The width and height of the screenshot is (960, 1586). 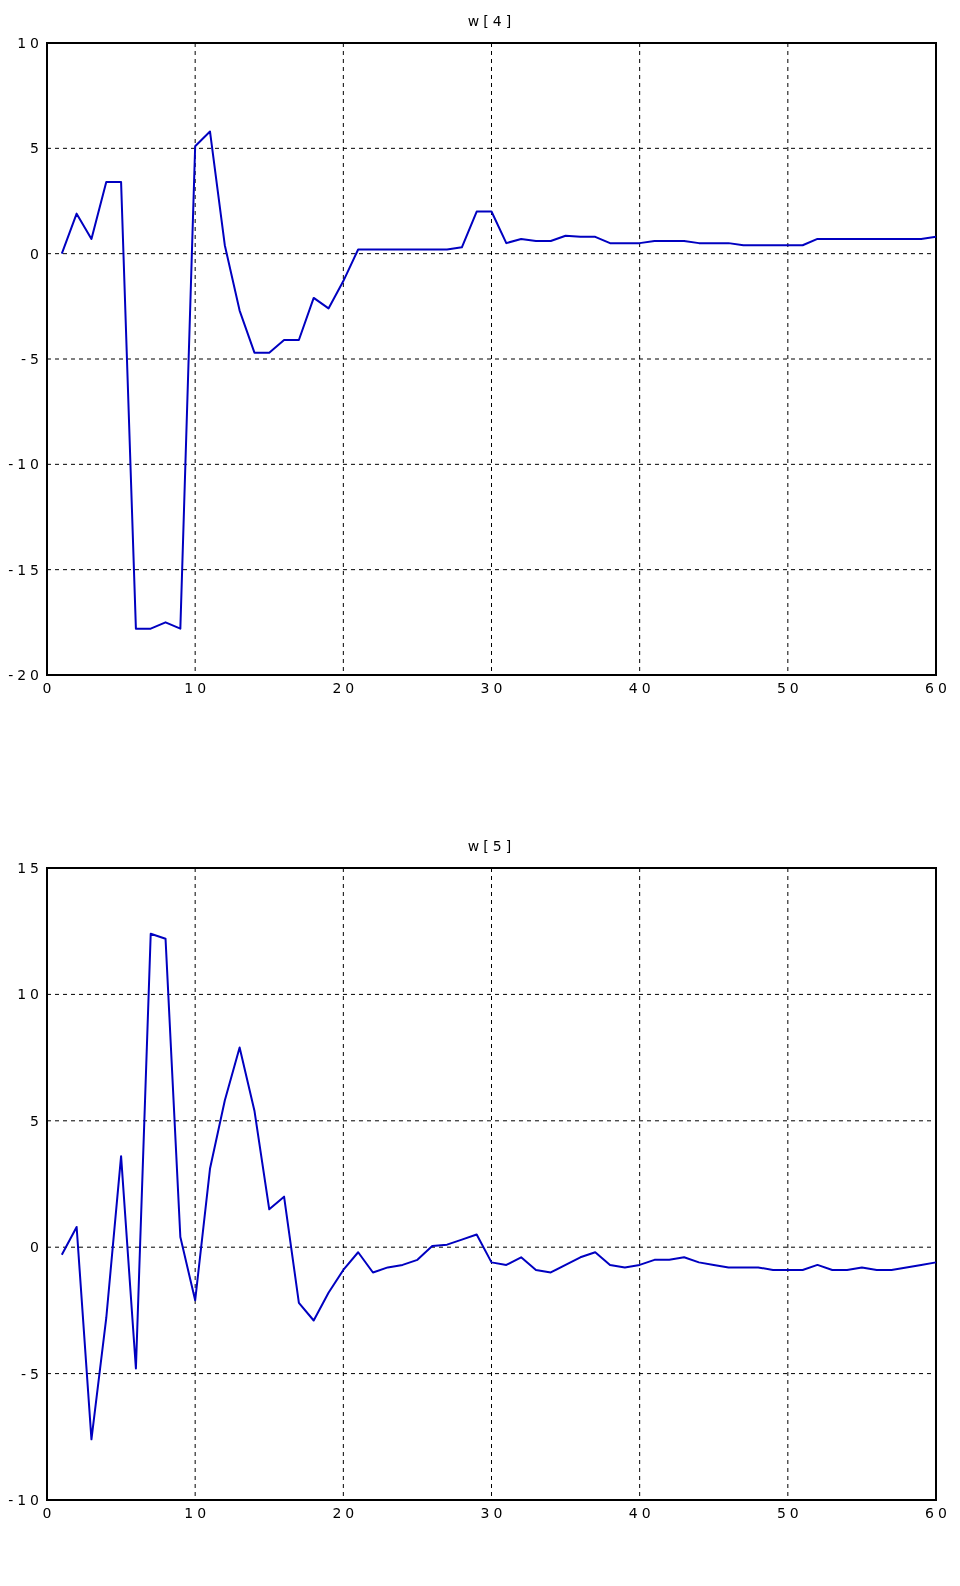 What do you see at coordinates (25, 675) in the screenshot?
I see `y-tick-label: -20` at bounding box center [25, 675].